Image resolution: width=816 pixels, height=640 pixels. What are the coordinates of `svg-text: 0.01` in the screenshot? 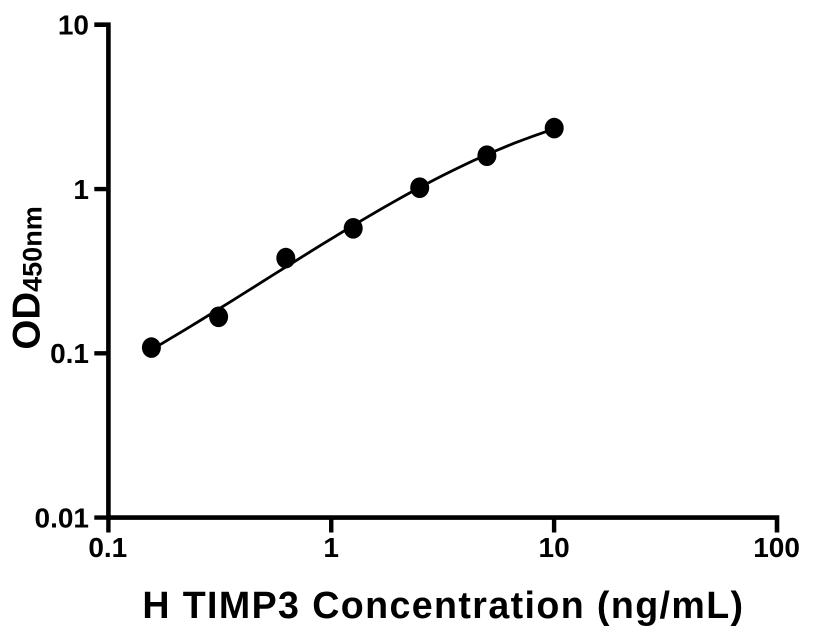 It's located at (62, 517).